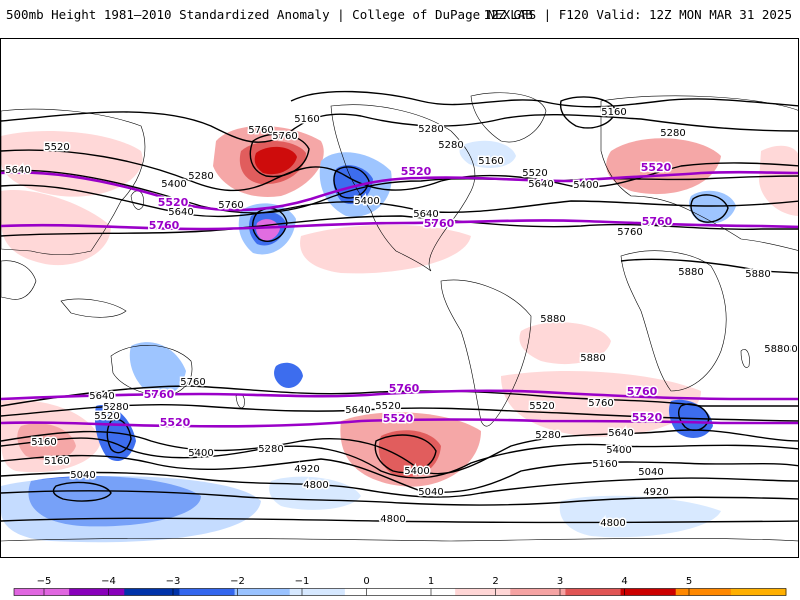 Image resolution: width=800 pixels, height=600 pixels. Describe the element at coordinates (137, 200) in the screenshot. I see `japan-coast` at that location.